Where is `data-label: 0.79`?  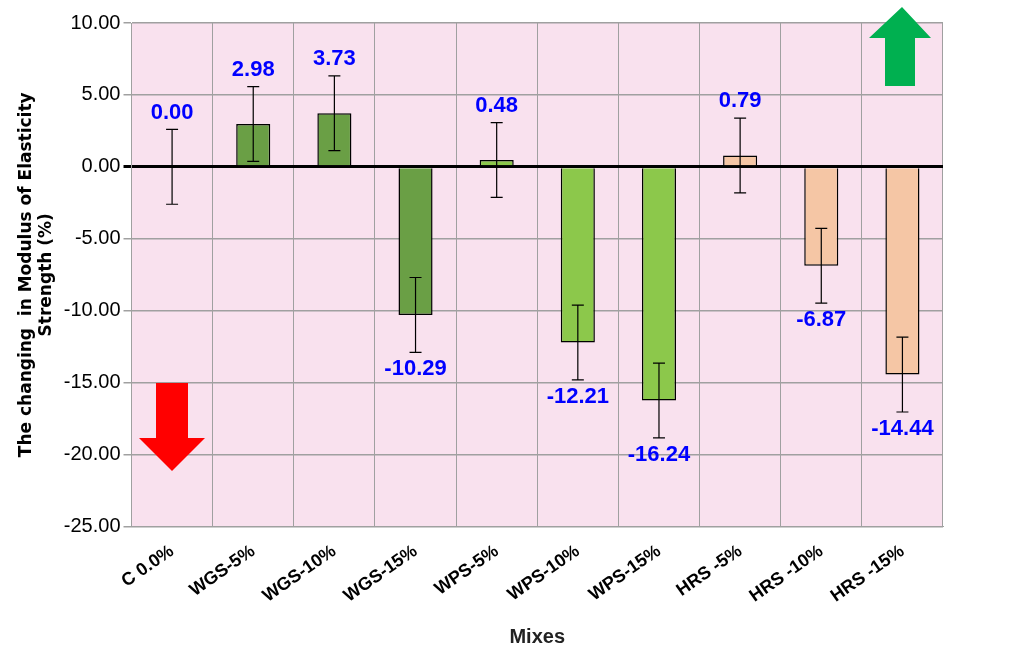 data-label: 0.79 is located at coordinates (740, 100).